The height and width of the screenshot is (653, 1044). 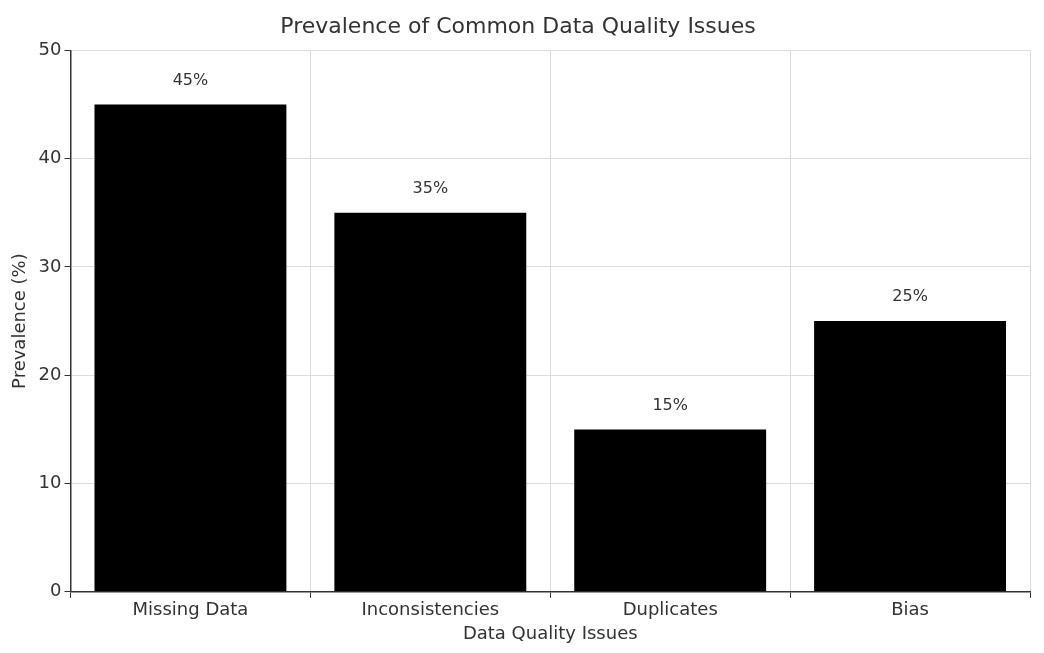 What do you see at coordinates (50, 265) in the screenshot?
I see `y-tick-label: 30` at bounding box center [50, 265].